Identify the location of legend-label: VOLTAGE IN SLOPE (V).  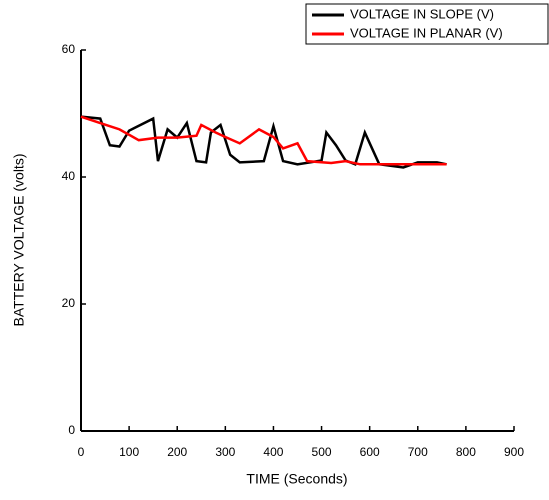
(422, 13).